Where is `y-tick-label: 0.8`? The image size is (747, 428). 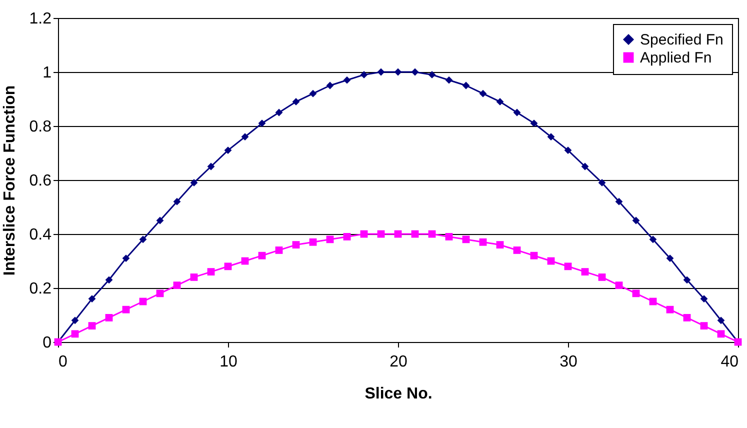
y-tick-label: 0.8 is located at coordinates (40, 127).